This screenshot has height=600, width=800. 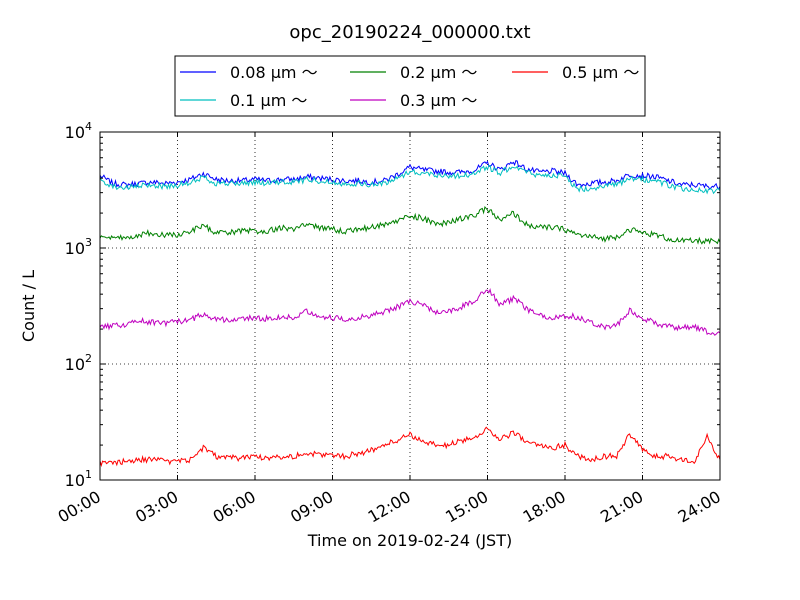 What do you see at coordinates (409, 540) in the screenshot?
I see `x-axis-label: Time on 2019-02-24 (JST)` at bounding box center [409, 540].